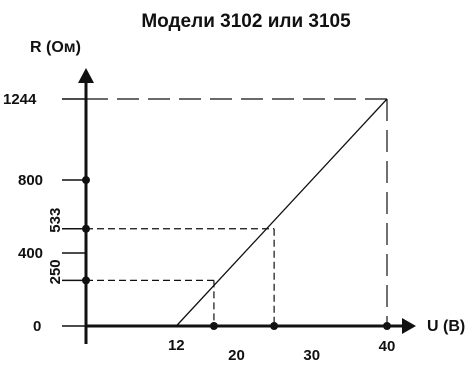  What do you see at coordinates (387, 346) in the screenshot?
I see `x-tick-label: 40` at bounding box center [387, 346].